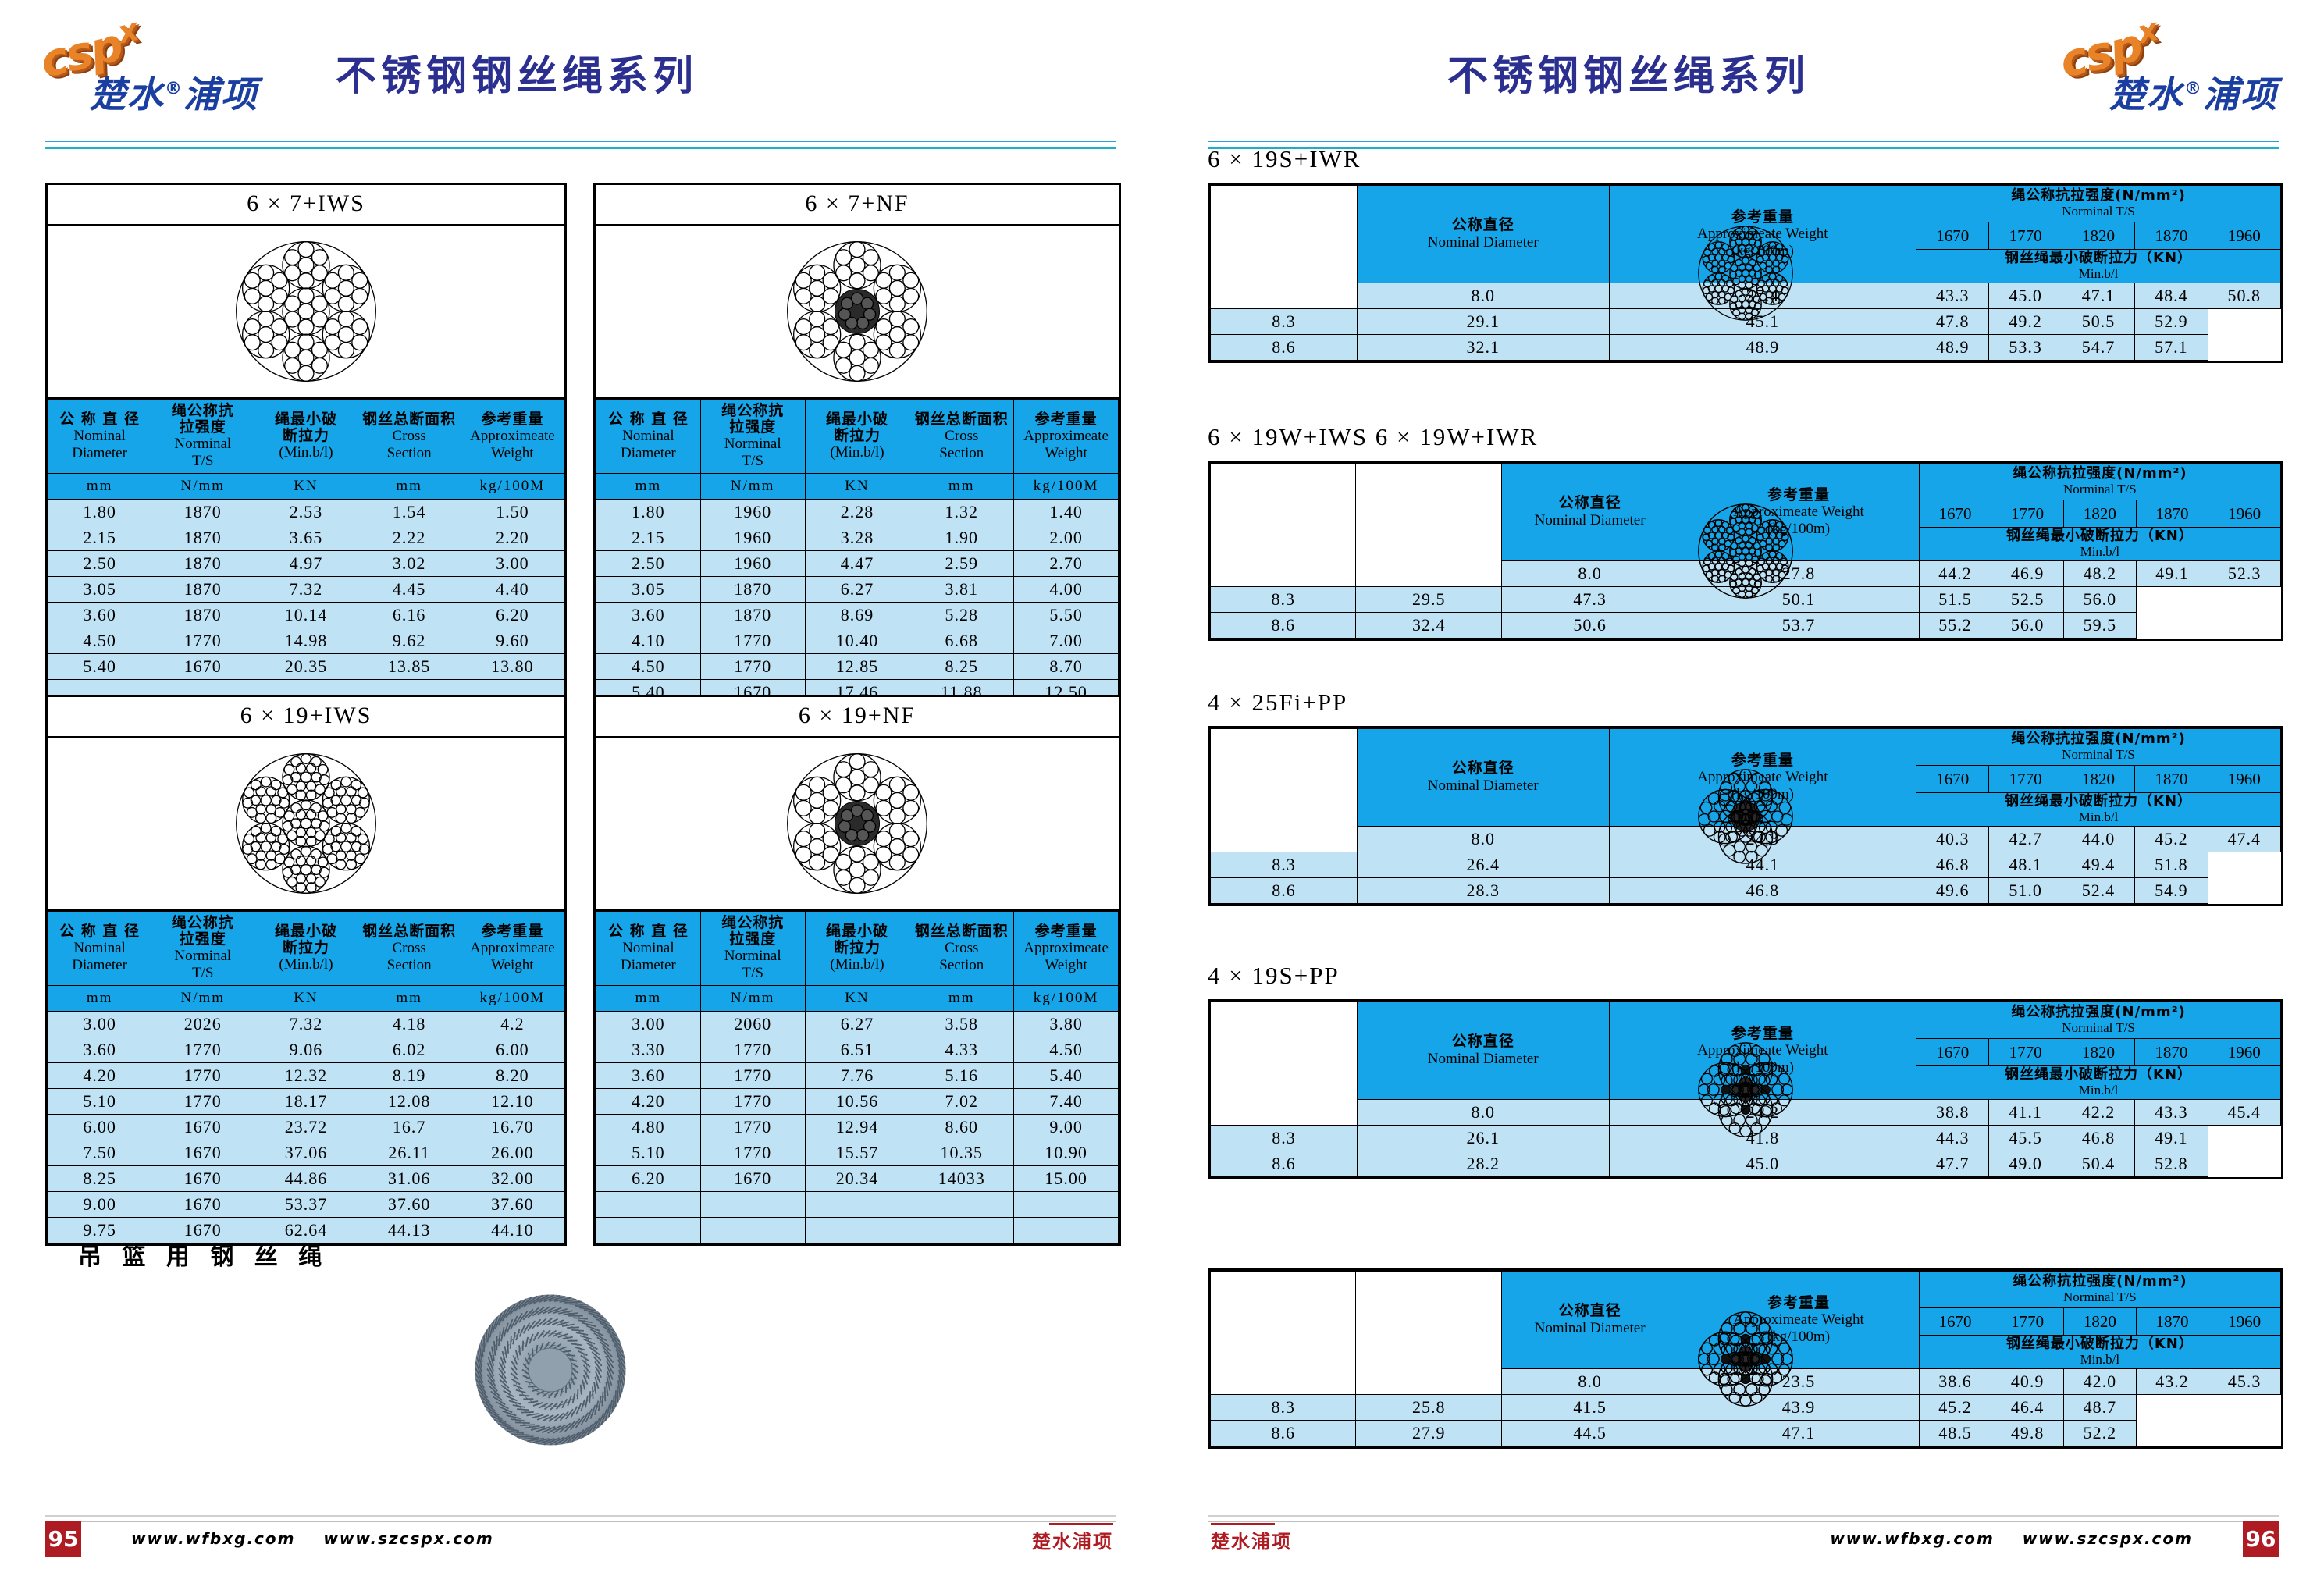 This screenshot has width=2324, height=1576. Describe the element at coordinates (312, 1539) in the screenshot. I see `footer-urls-left: www.wfbxg.com www.szcspx.com` at that location.